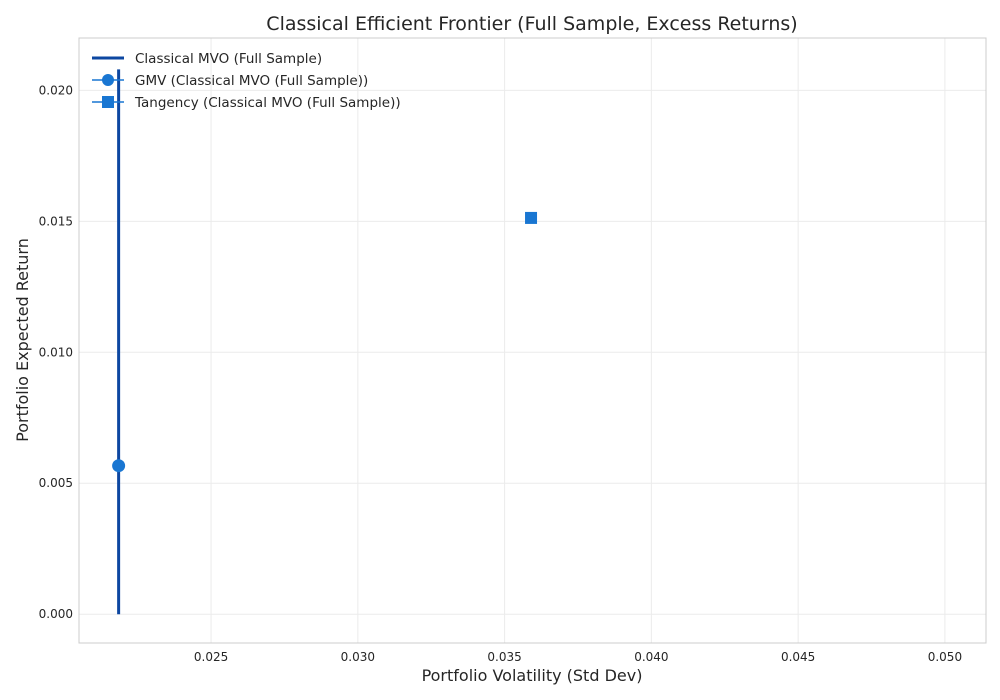 The image size is (1000, 700). I want to click on legend-label: Tangency (Classical MVO (Full Sample)), so click(267, 103).